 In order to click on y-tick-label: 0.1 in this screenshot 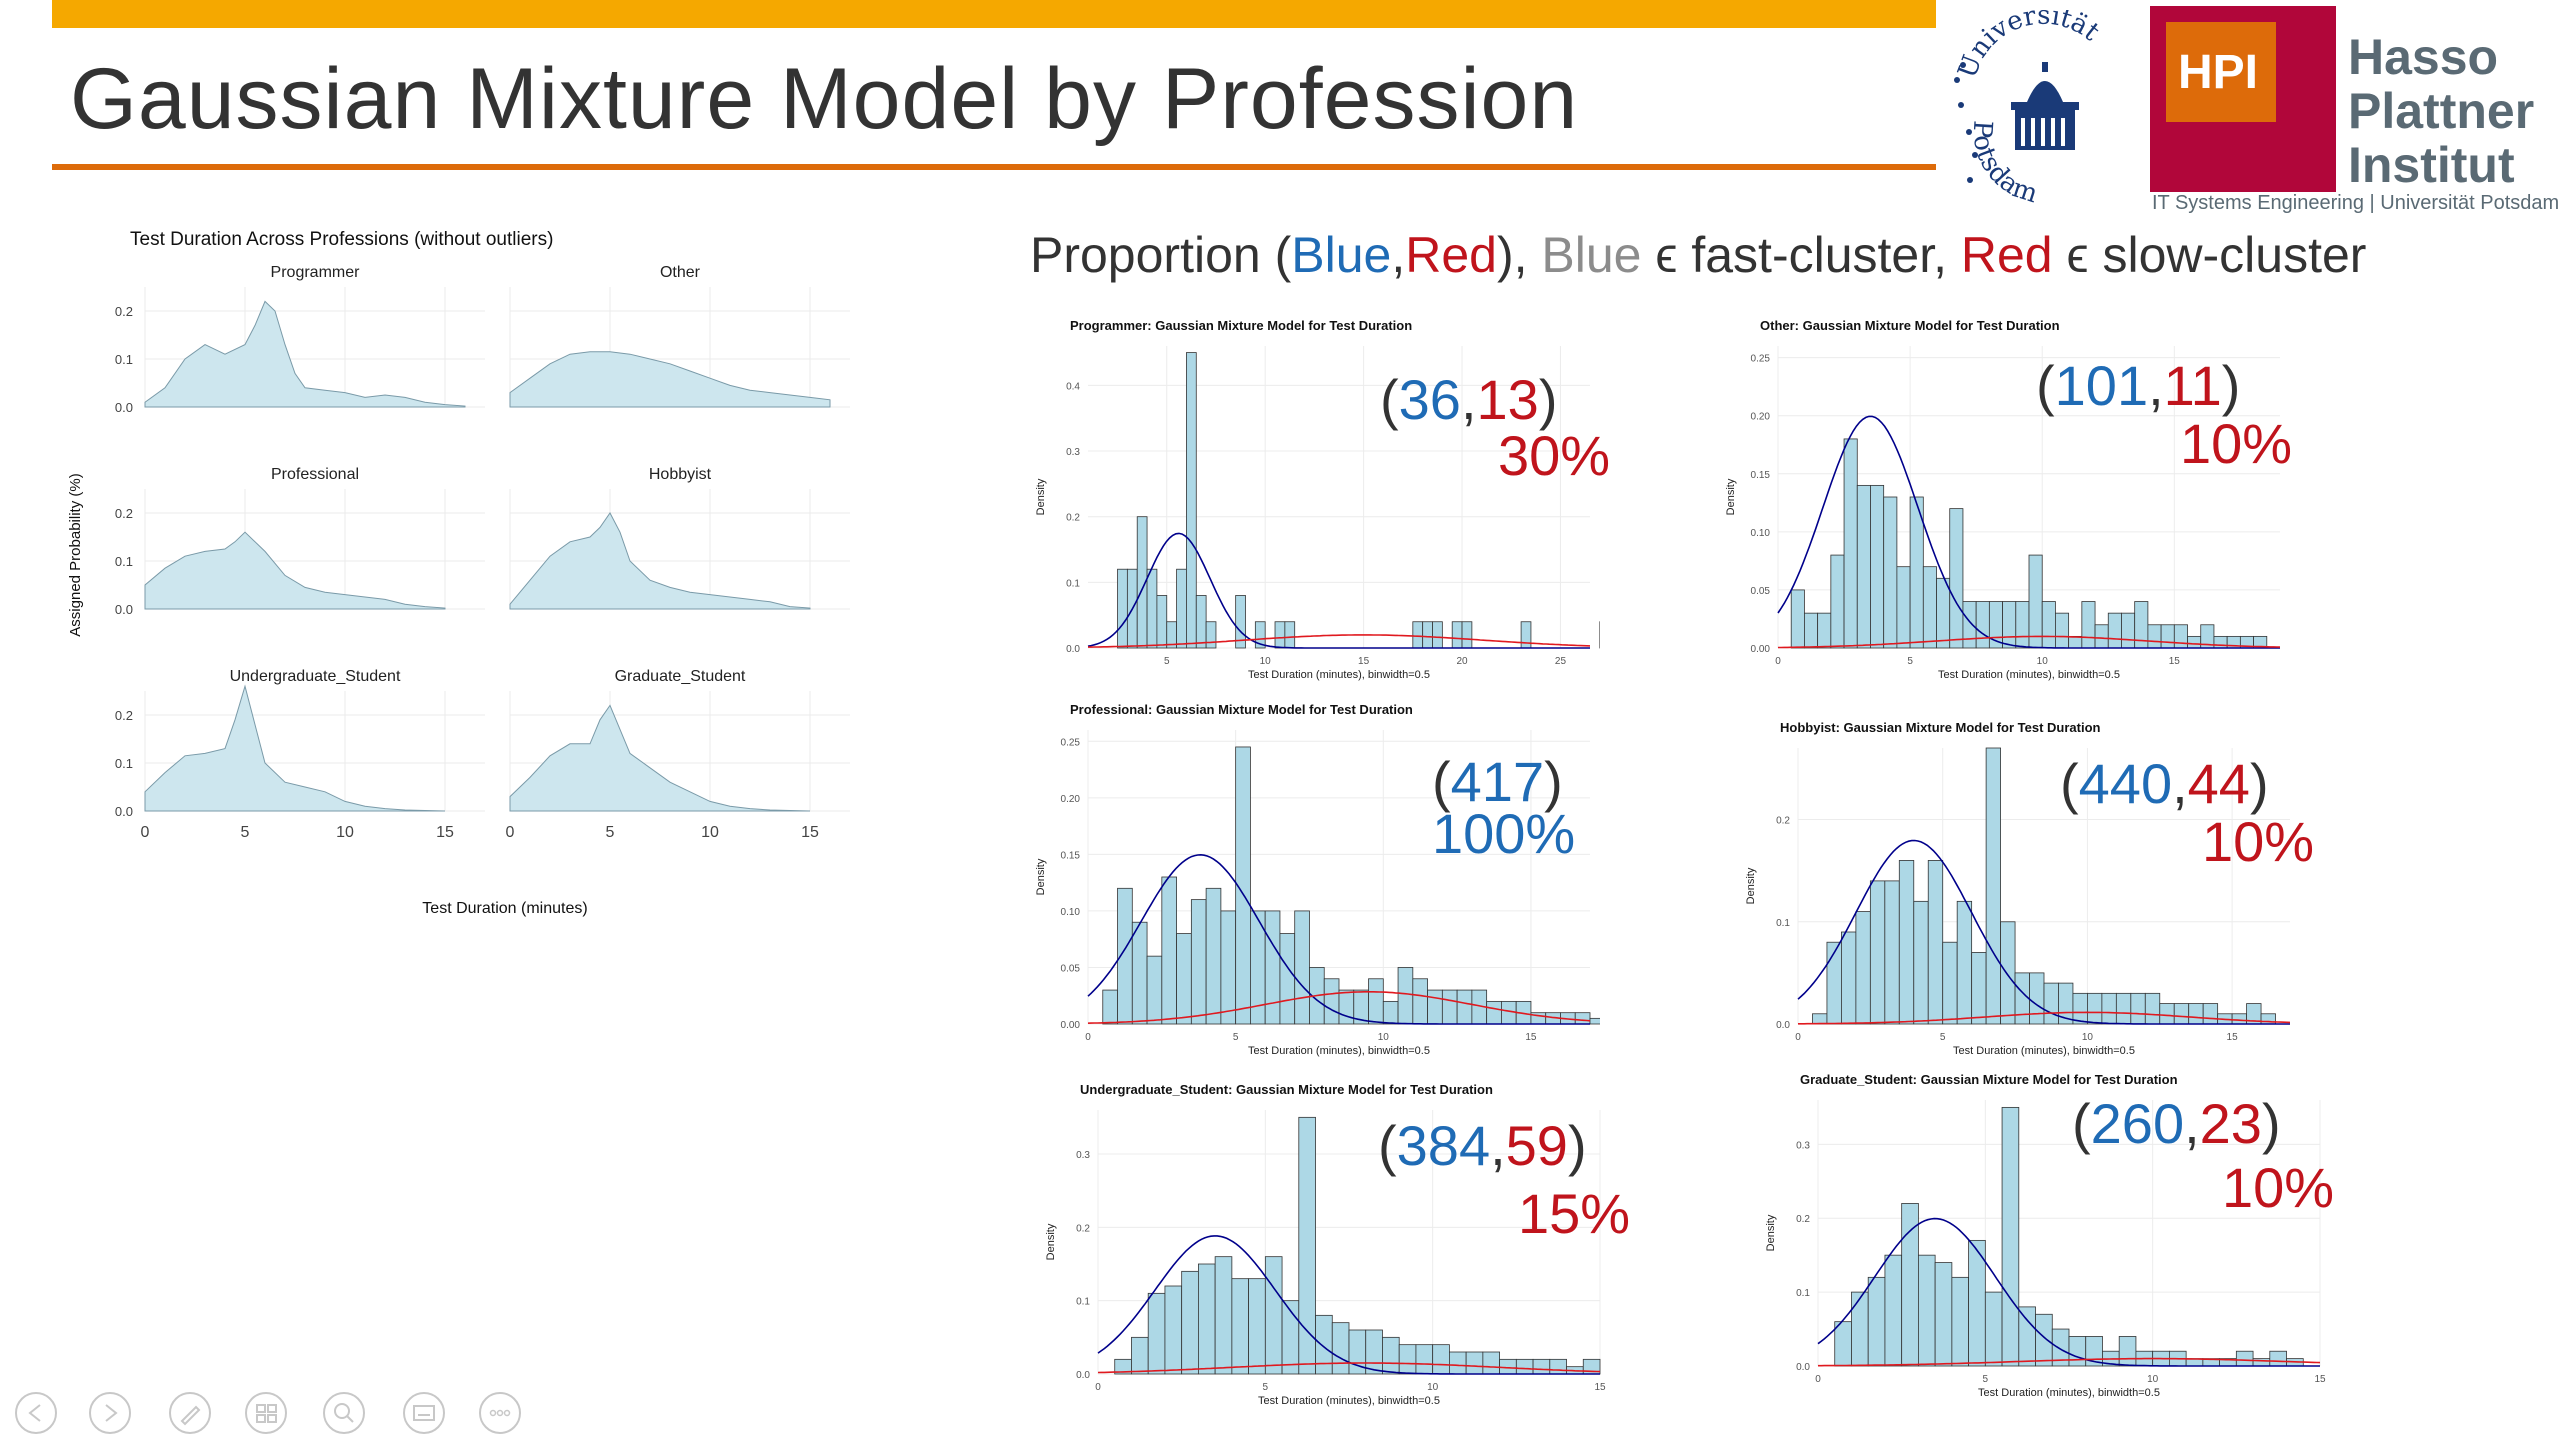, I will do `click(124, 763)`.